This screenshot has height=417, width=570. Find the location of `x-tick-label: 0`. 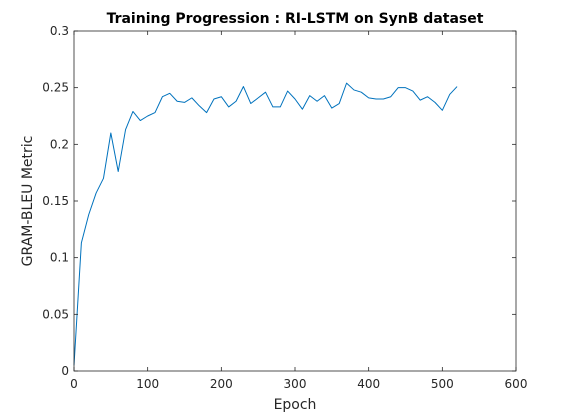

x-tick-label: 0 is located at coordinates (74, 384).